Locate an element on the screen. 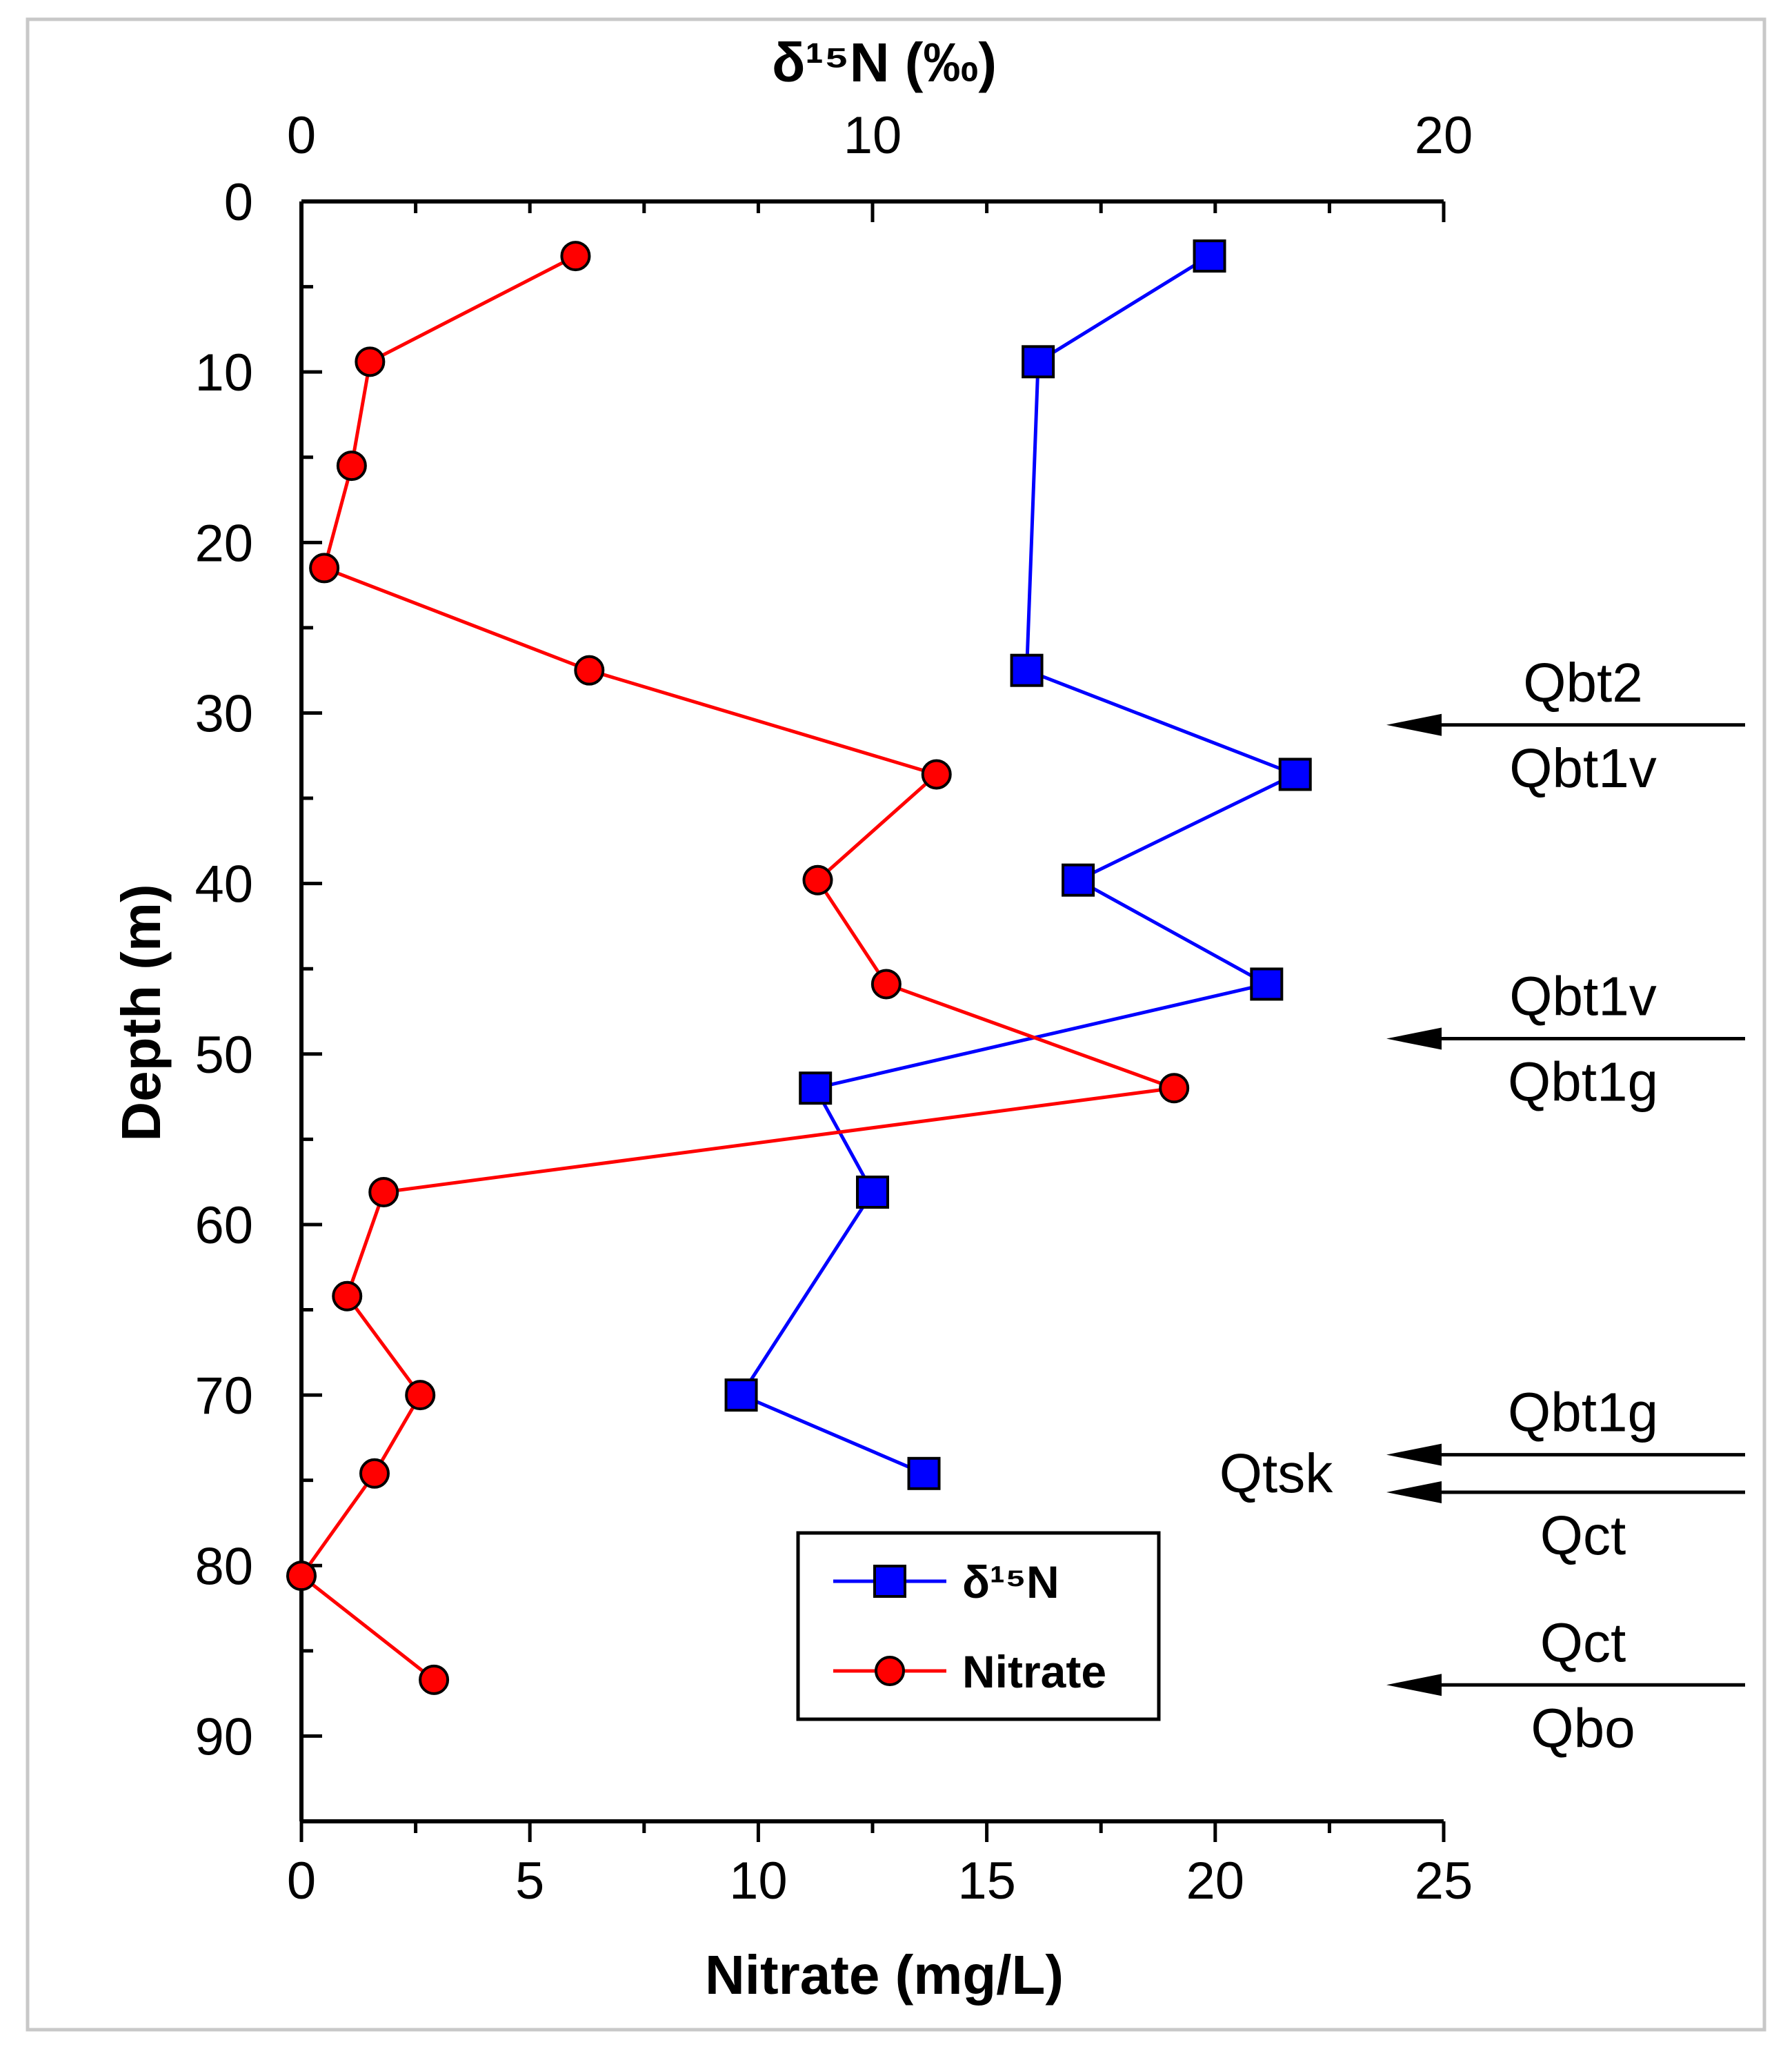 This screenshot has width=1792, height=2049. top-axis-title: δ¹⁵N (‰) is located at coordinates (884, 62).